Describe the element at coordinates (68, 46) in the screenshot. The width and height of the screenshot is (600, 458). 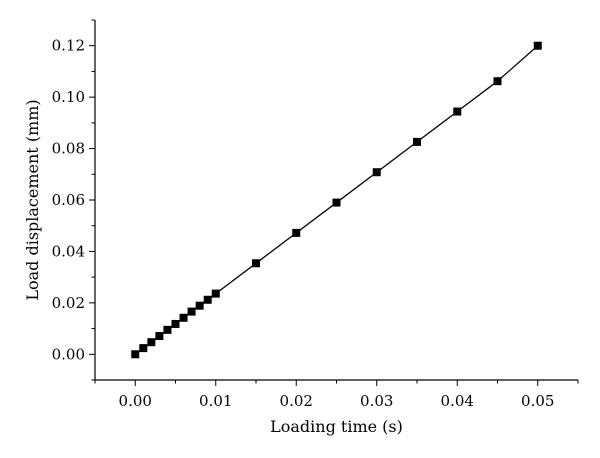
I see `y-tick-label: 0.12` at that location.